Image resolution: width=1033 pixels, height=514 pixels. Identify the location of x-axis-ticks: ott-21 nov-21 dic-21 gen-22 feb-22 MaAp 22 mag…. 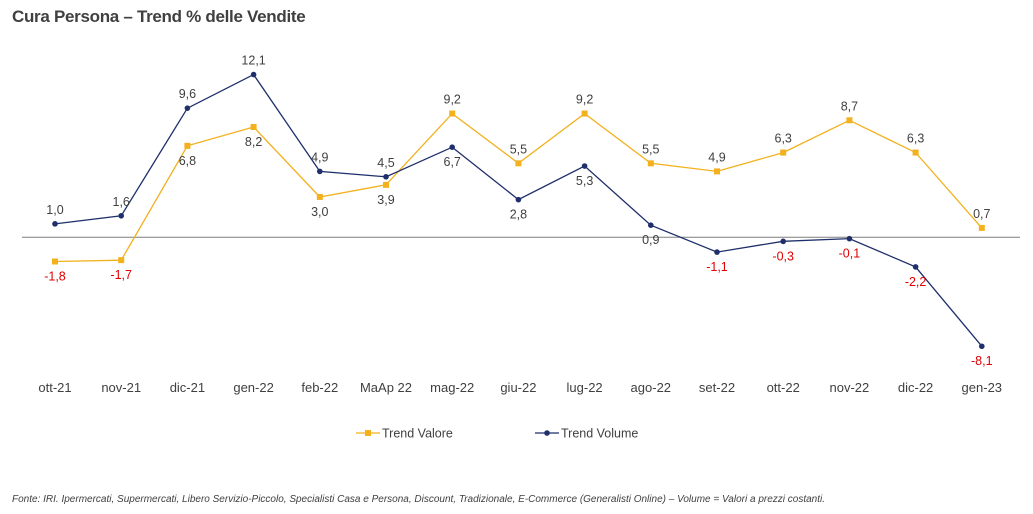
(520, 387).